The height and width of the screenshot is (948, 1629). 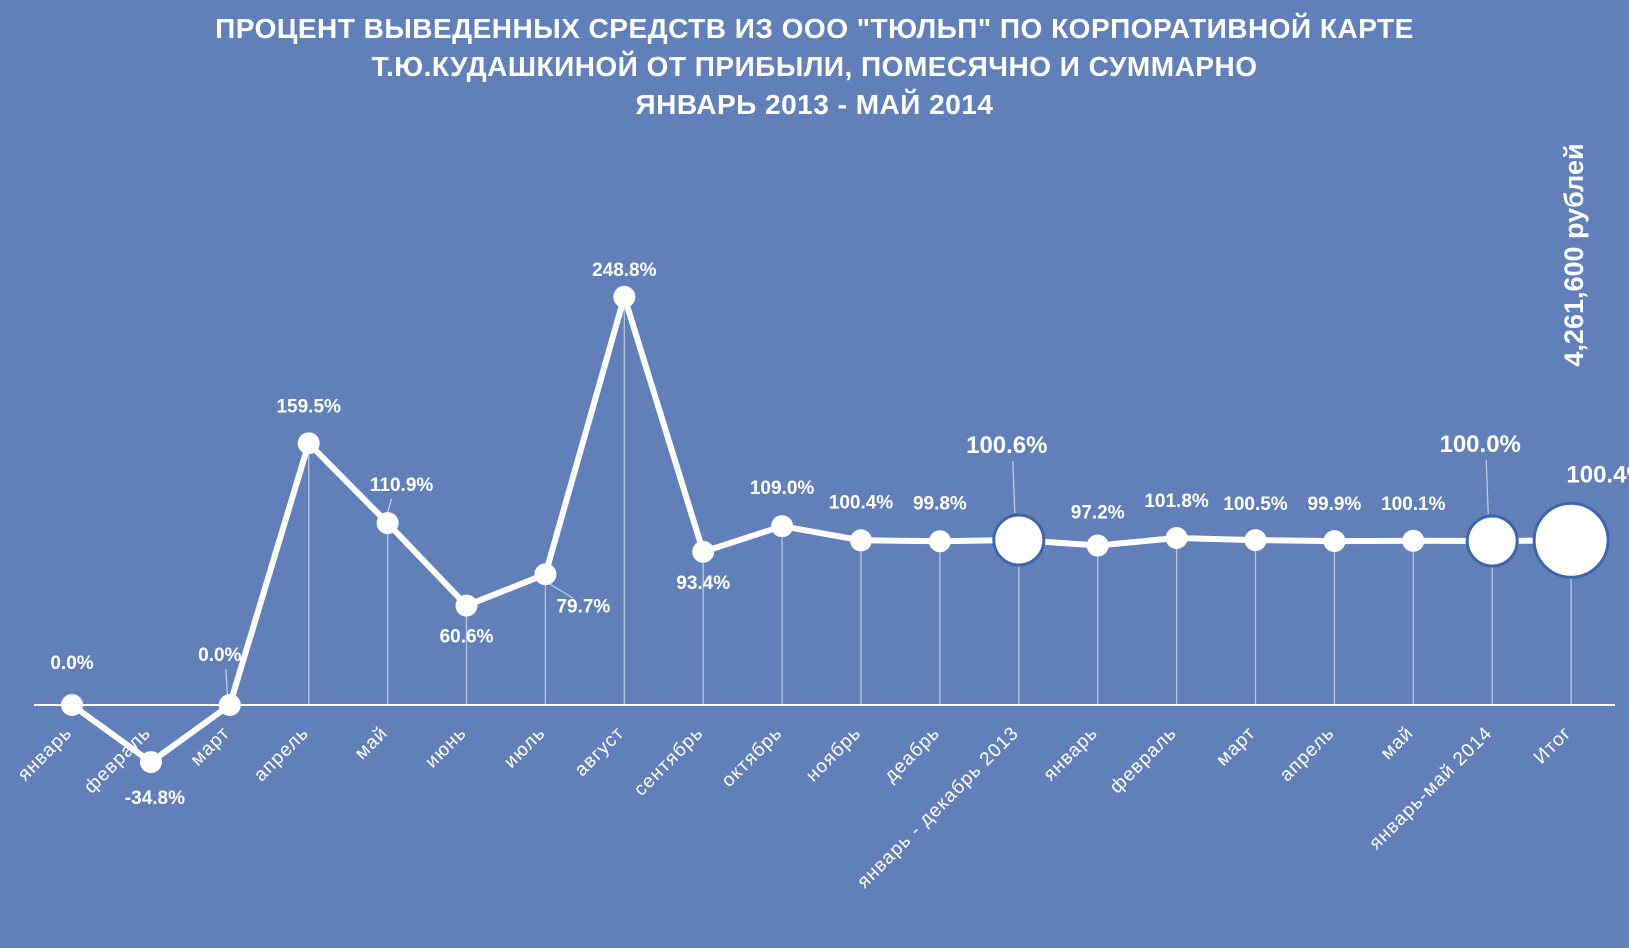 What do you see at coordinates (912, 755) in the screenshot?
I see `x-tick-label: деабрь` at bounding box center [912, 755].